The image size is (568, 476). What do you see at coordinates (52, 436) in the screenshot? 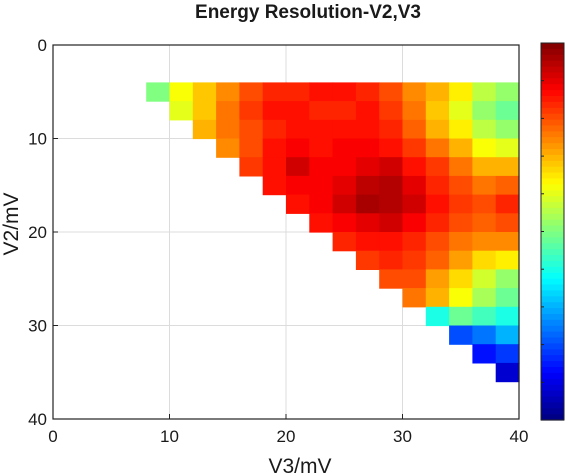
I see `x-tick-label: 0` at bounding box center [52, 436].